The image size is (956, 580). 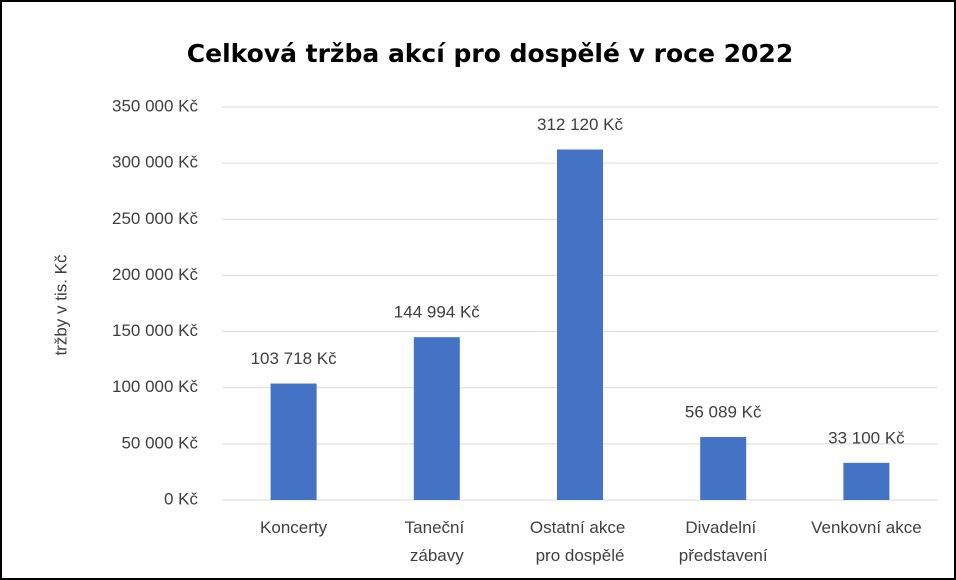 What do you see at coordinates (580, 541) in the screenshot?
I see `x-tick-label: Ostatní akce pro dospělé` at bounding box center [580, 541].